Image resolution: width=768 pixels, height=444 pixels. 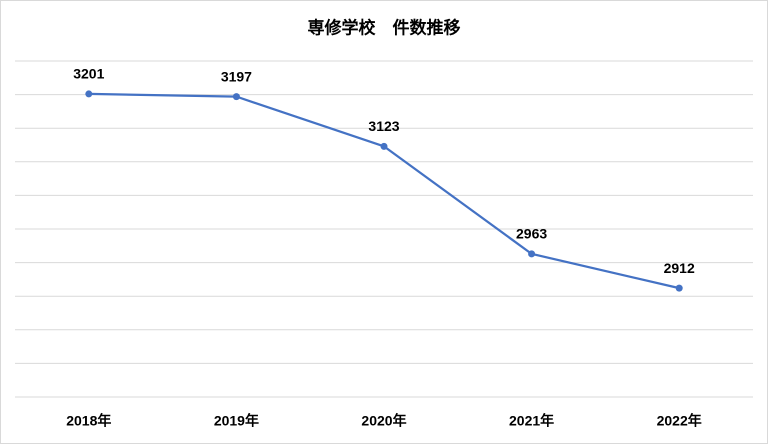 I want to click on x-tick-label: 2022年, so click(x=679, y=421).